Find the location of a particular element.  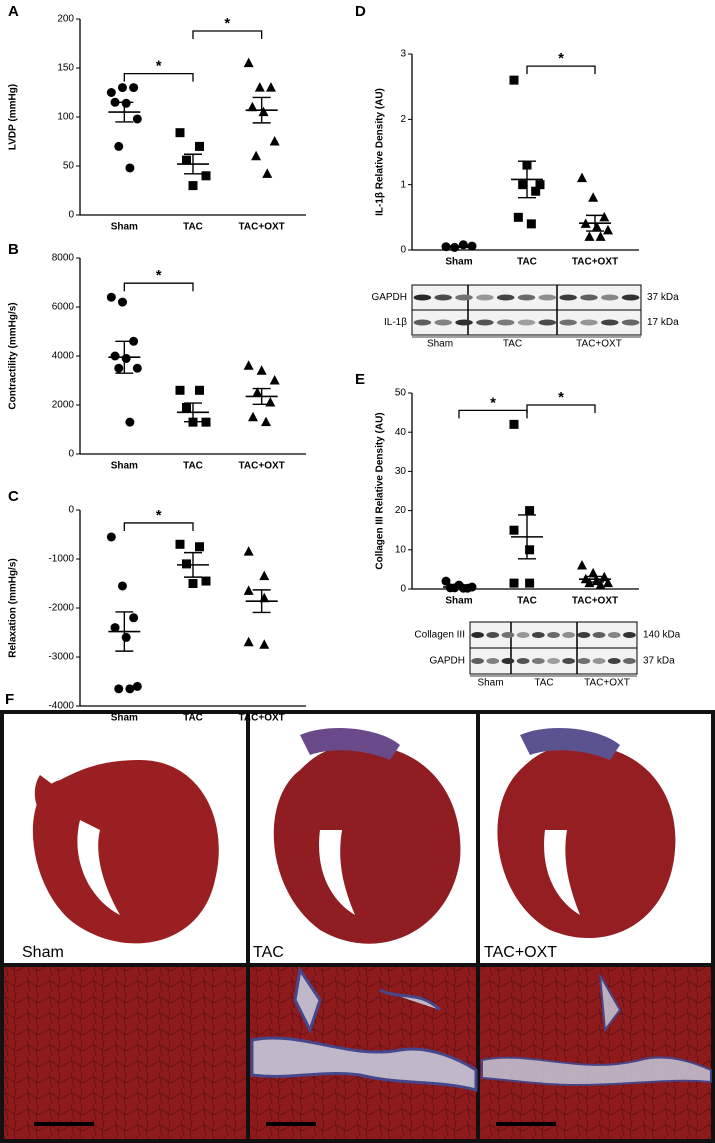

panel-label: A is located at coordinates (13, 11).